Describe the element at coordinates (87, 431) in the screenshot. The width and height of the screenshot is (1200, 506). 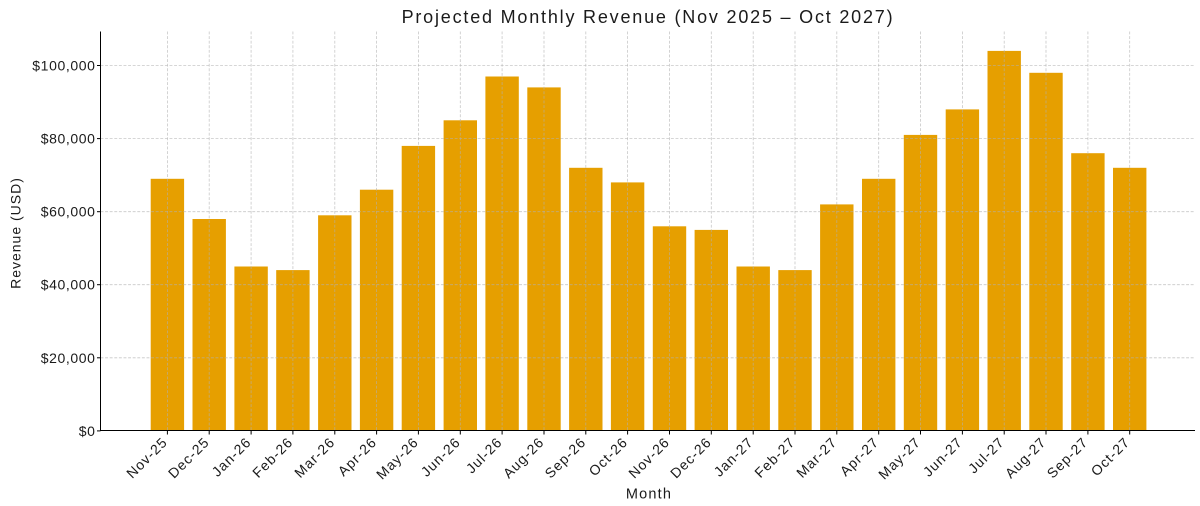
I see `svg-text: $0` at that location.